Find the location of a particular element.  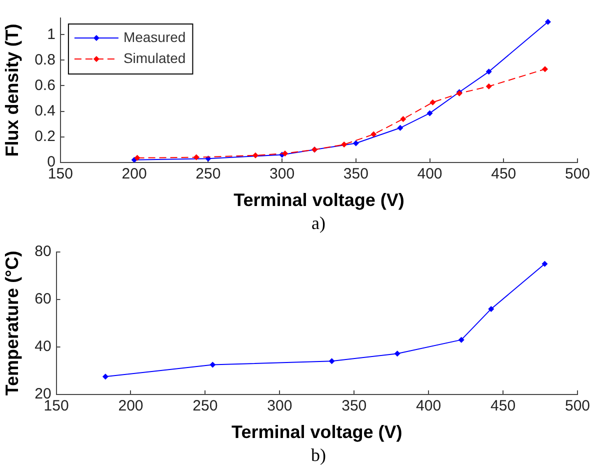

y-axis-title: Temperature (°C) is located at coordinates (12, 323).